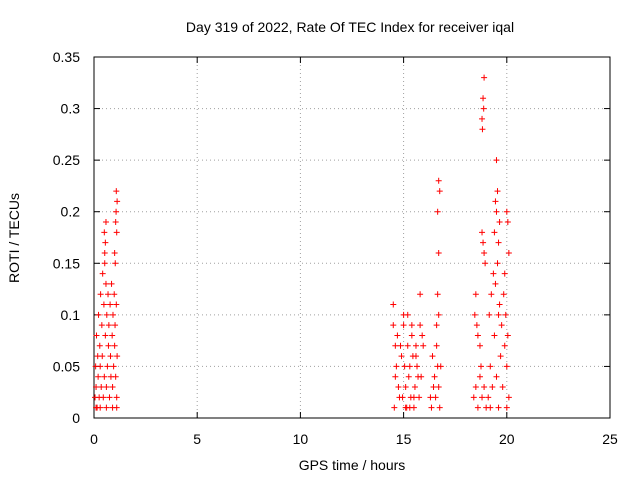 The width and height of the screenshot is (640, 480). I want to click on y-tick-label: 0.1, so click(71, 315).